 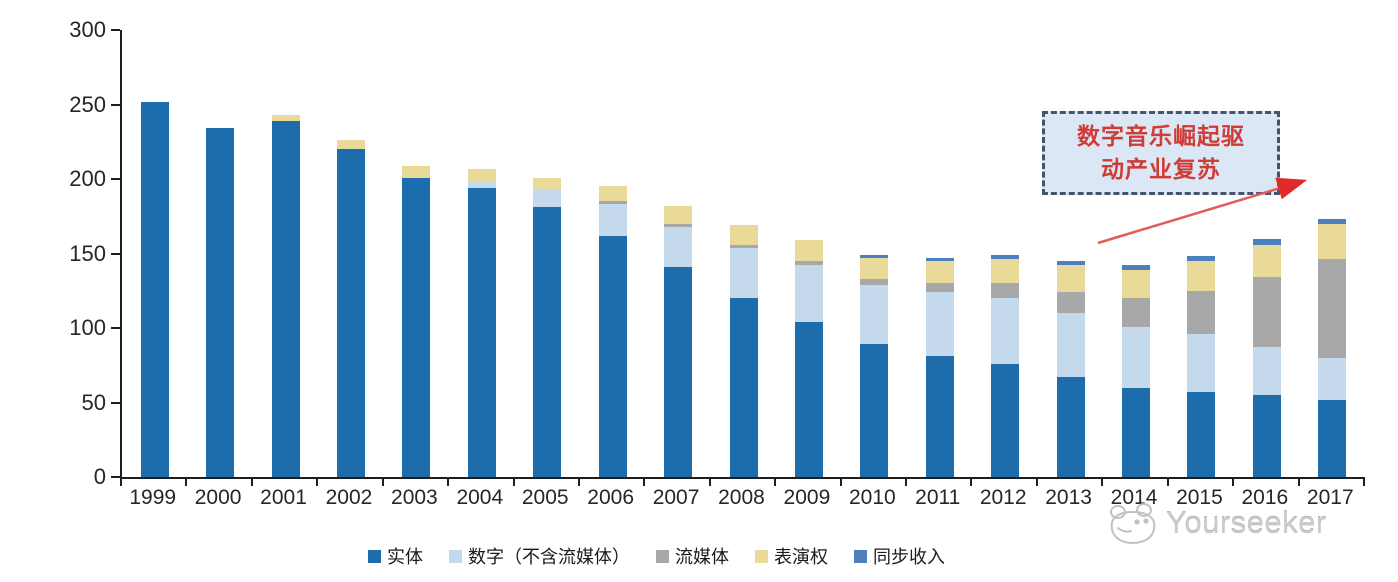 What do you see at coordinates (455, 556) in the screenshot?
I see `legend-swatch-digital` at bounding box center [455, 556].